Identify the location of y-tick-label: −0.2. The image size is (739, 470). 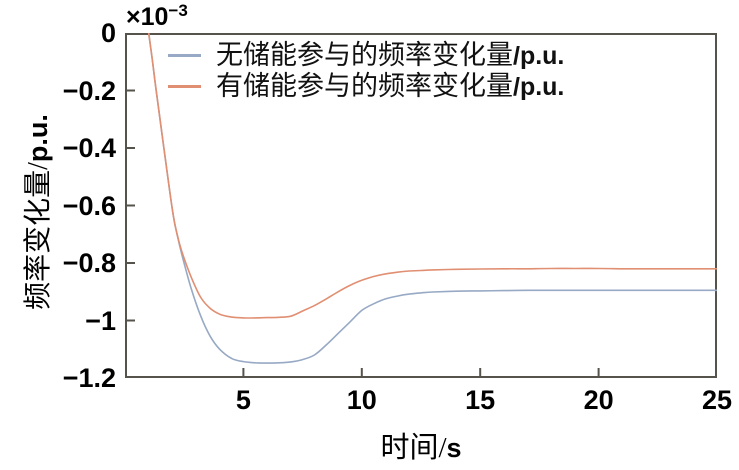
(89, 90).